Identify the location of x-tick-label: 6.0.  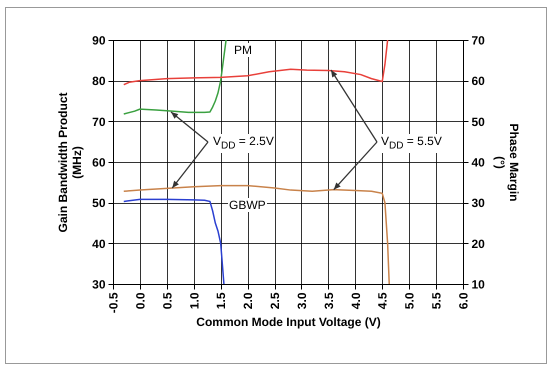
(463, 301).